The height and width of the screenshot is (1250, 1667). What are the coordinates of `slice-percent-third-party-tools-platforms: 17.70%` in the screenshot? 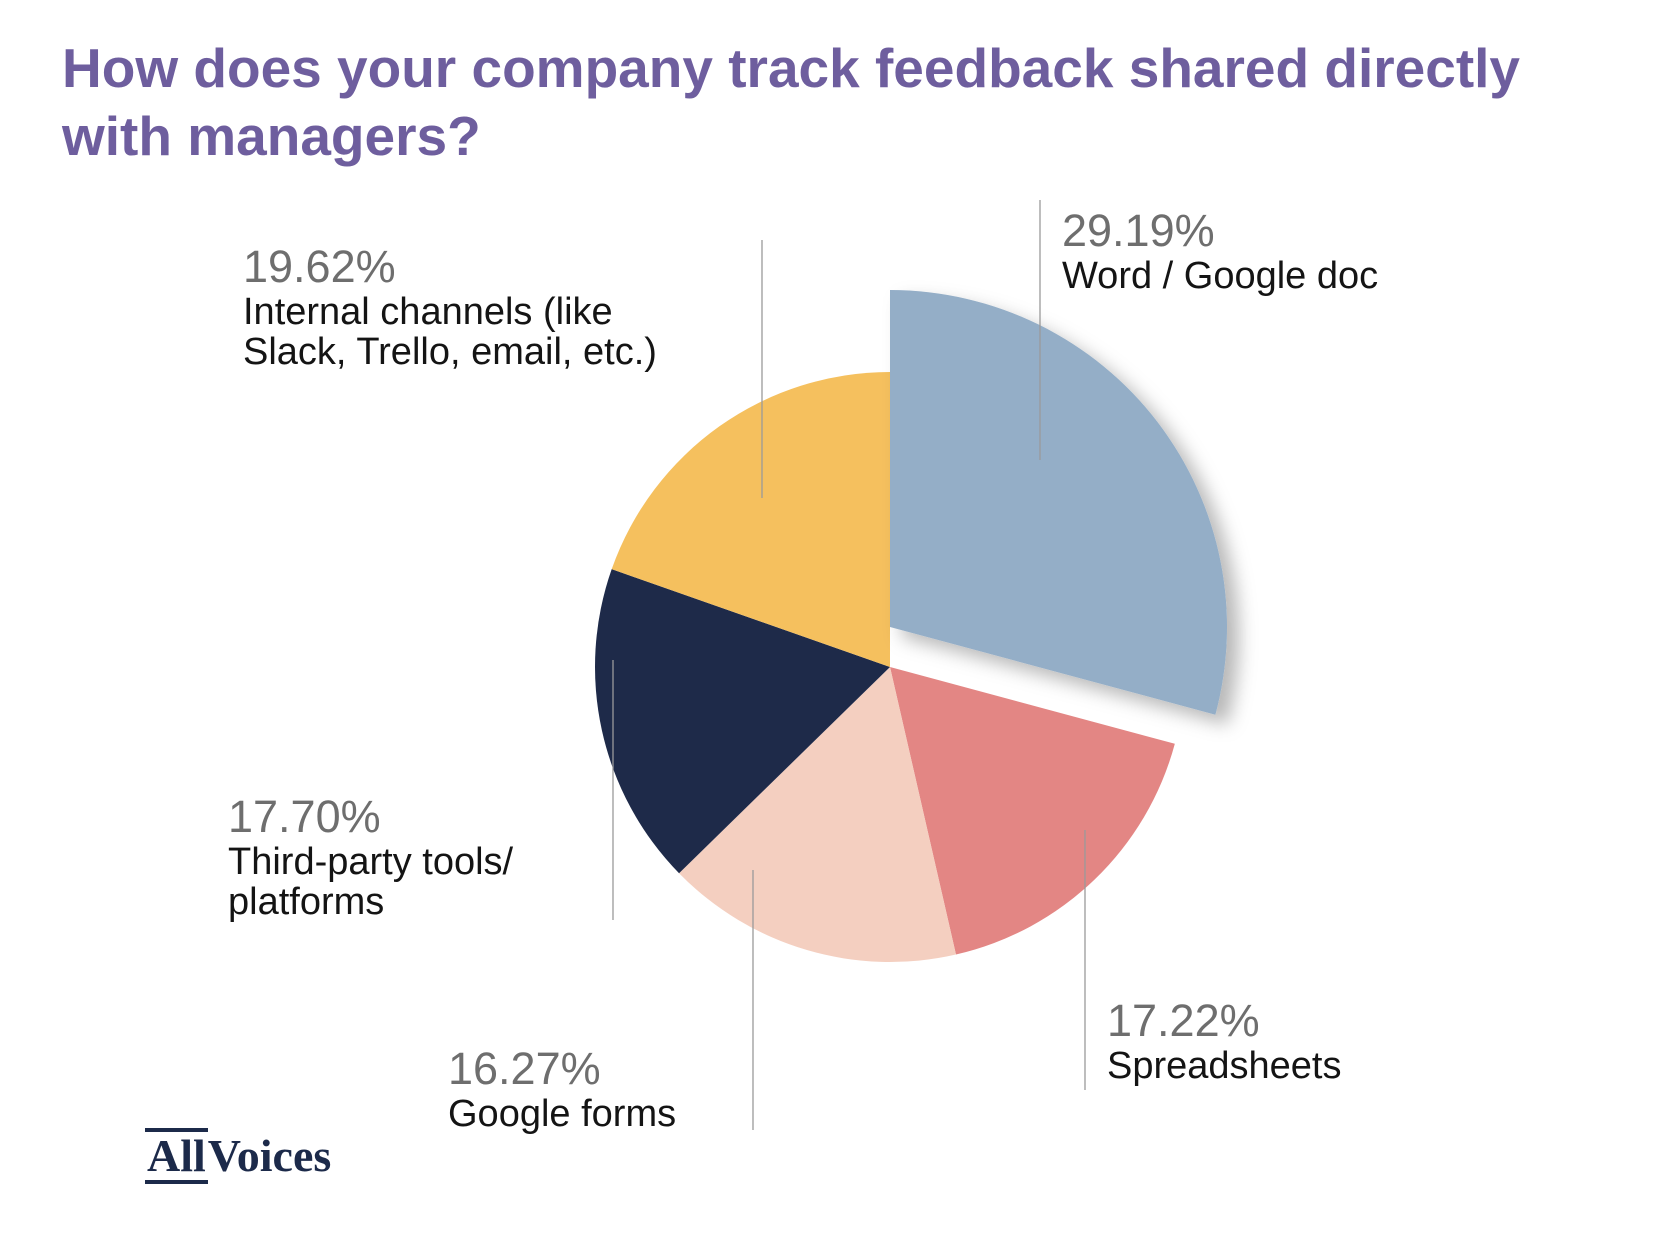 It's located at (304, 816).